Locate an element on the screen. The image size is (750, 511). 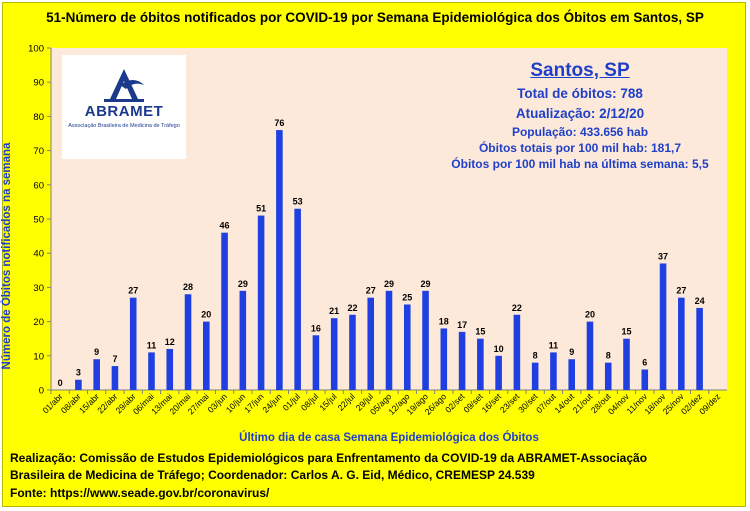
info-total: Total de óbitos: 788 is located at coordinates (580, 93).